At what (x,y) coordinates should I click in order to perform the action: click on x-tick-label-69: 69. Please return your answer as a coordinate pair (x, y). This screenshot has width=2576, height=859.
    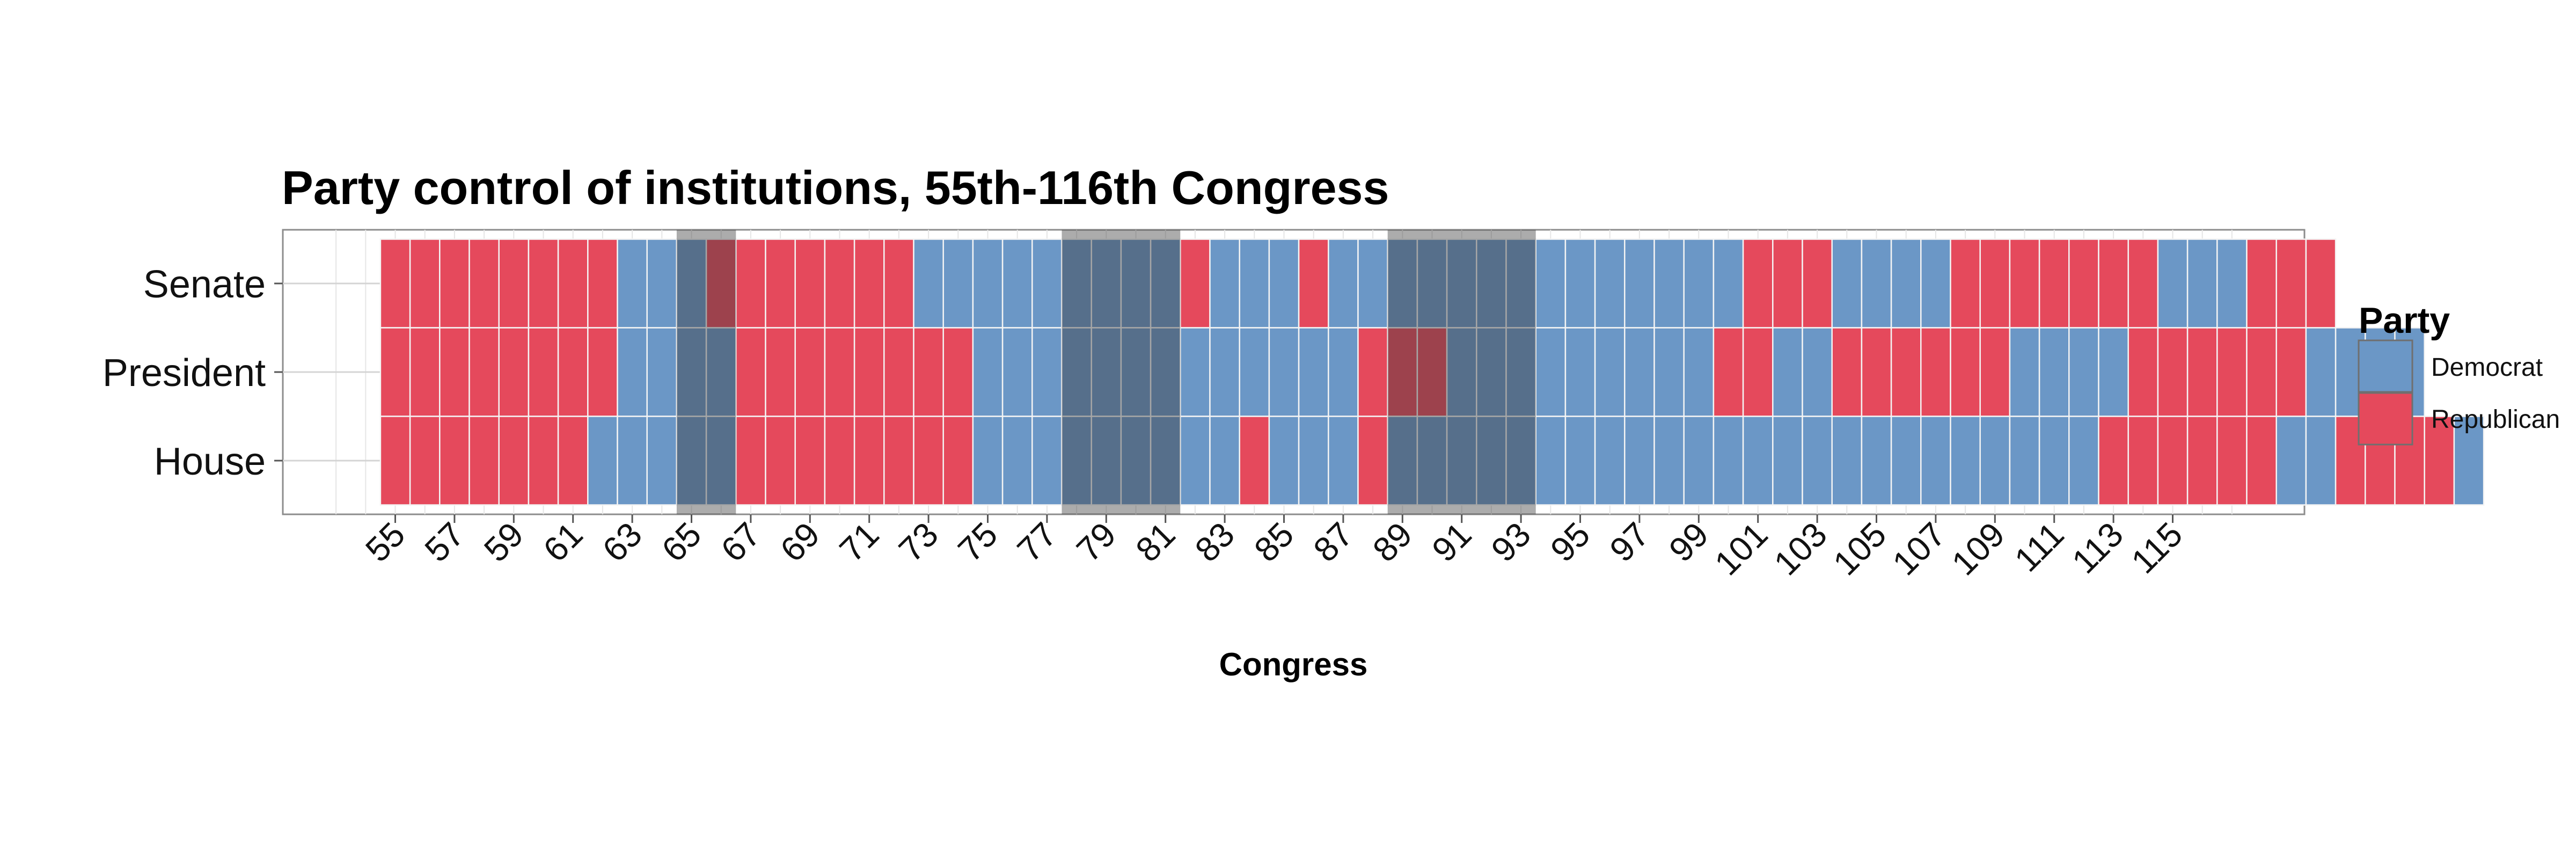
    Looking at the image, I should click on (800, 542).